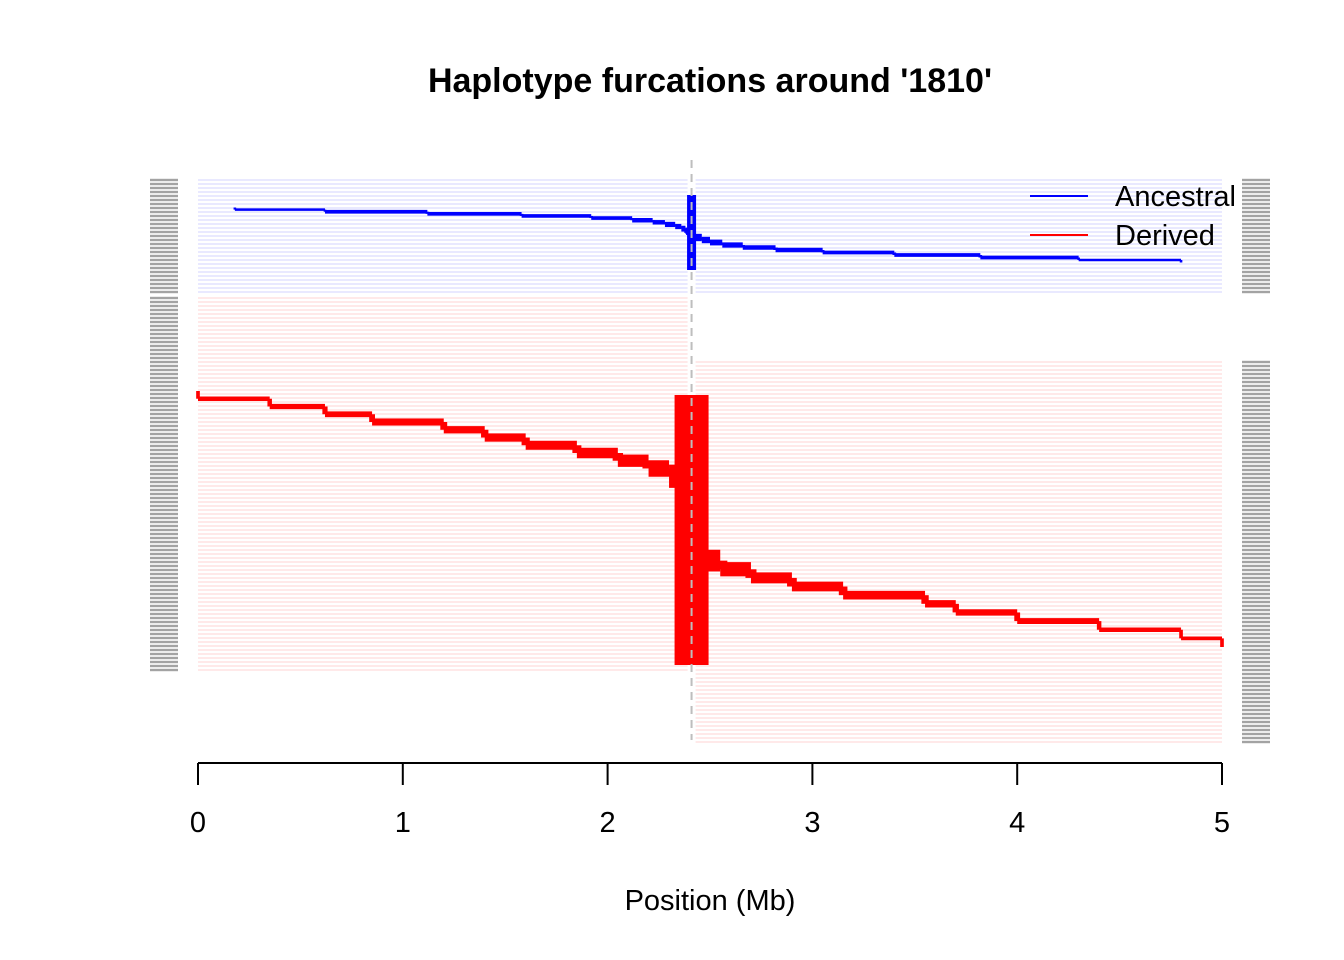 The width and height of the screenshot is (1344, 960). Describe the element at coordinates (198, 823) in the screenshot. I see `x-tick-label-0: 0` at that location.